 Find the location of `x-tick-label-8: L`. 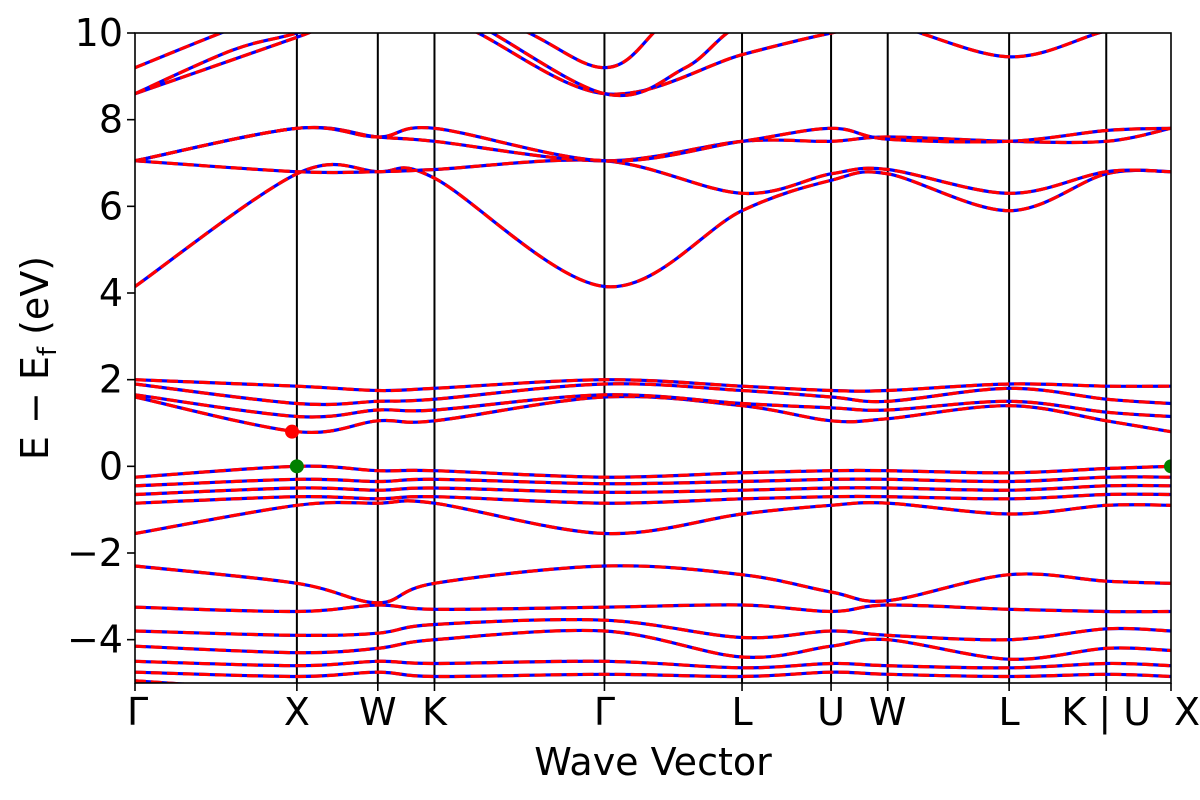

x-tick-label-8: L is located at coordinates (1009, 712).